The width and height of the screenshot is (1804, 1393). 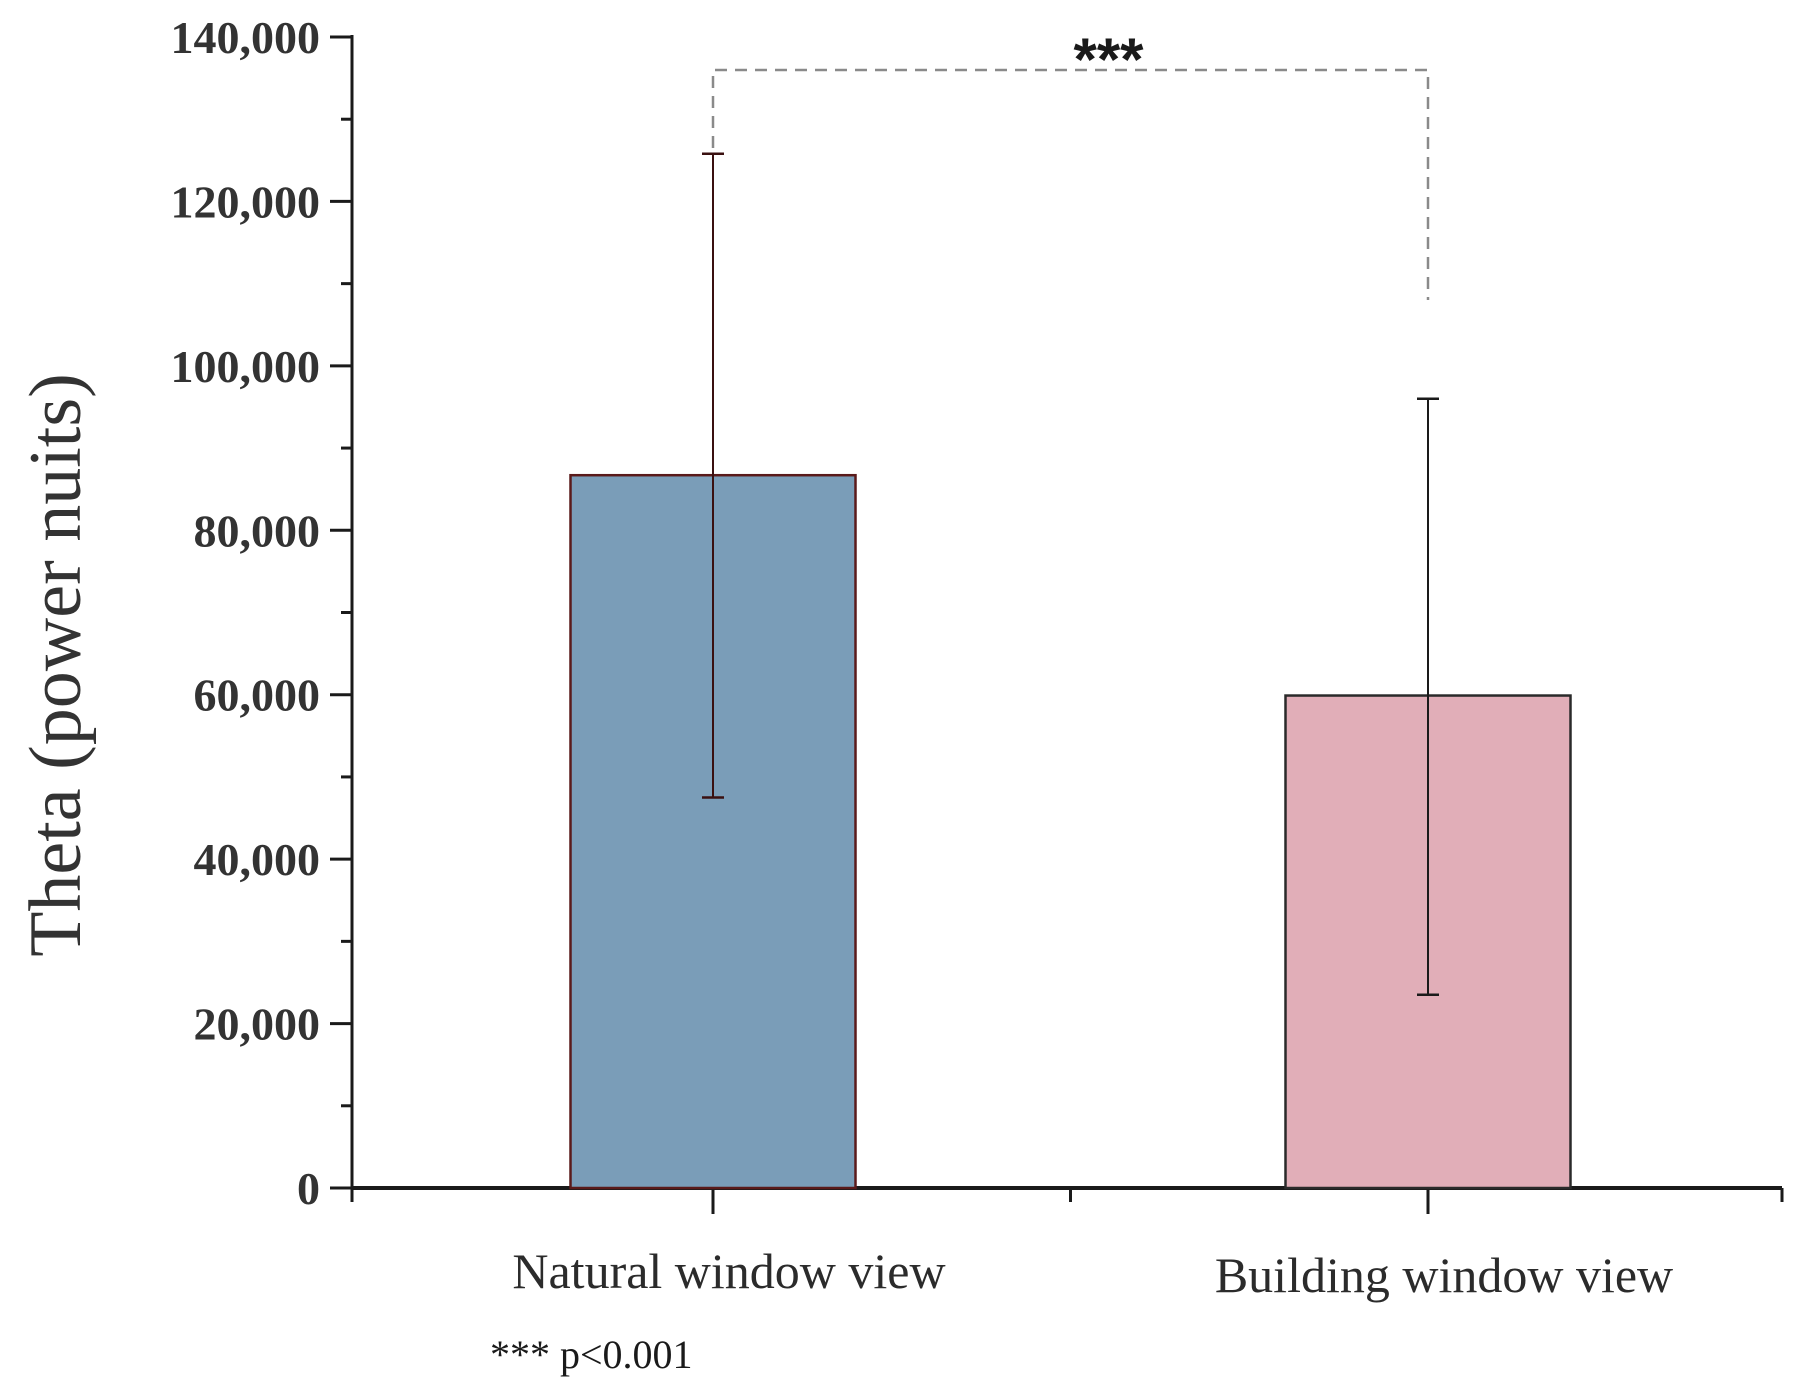 I want to click on x-category-label: Building window view, so click(x=1444, y=1275).